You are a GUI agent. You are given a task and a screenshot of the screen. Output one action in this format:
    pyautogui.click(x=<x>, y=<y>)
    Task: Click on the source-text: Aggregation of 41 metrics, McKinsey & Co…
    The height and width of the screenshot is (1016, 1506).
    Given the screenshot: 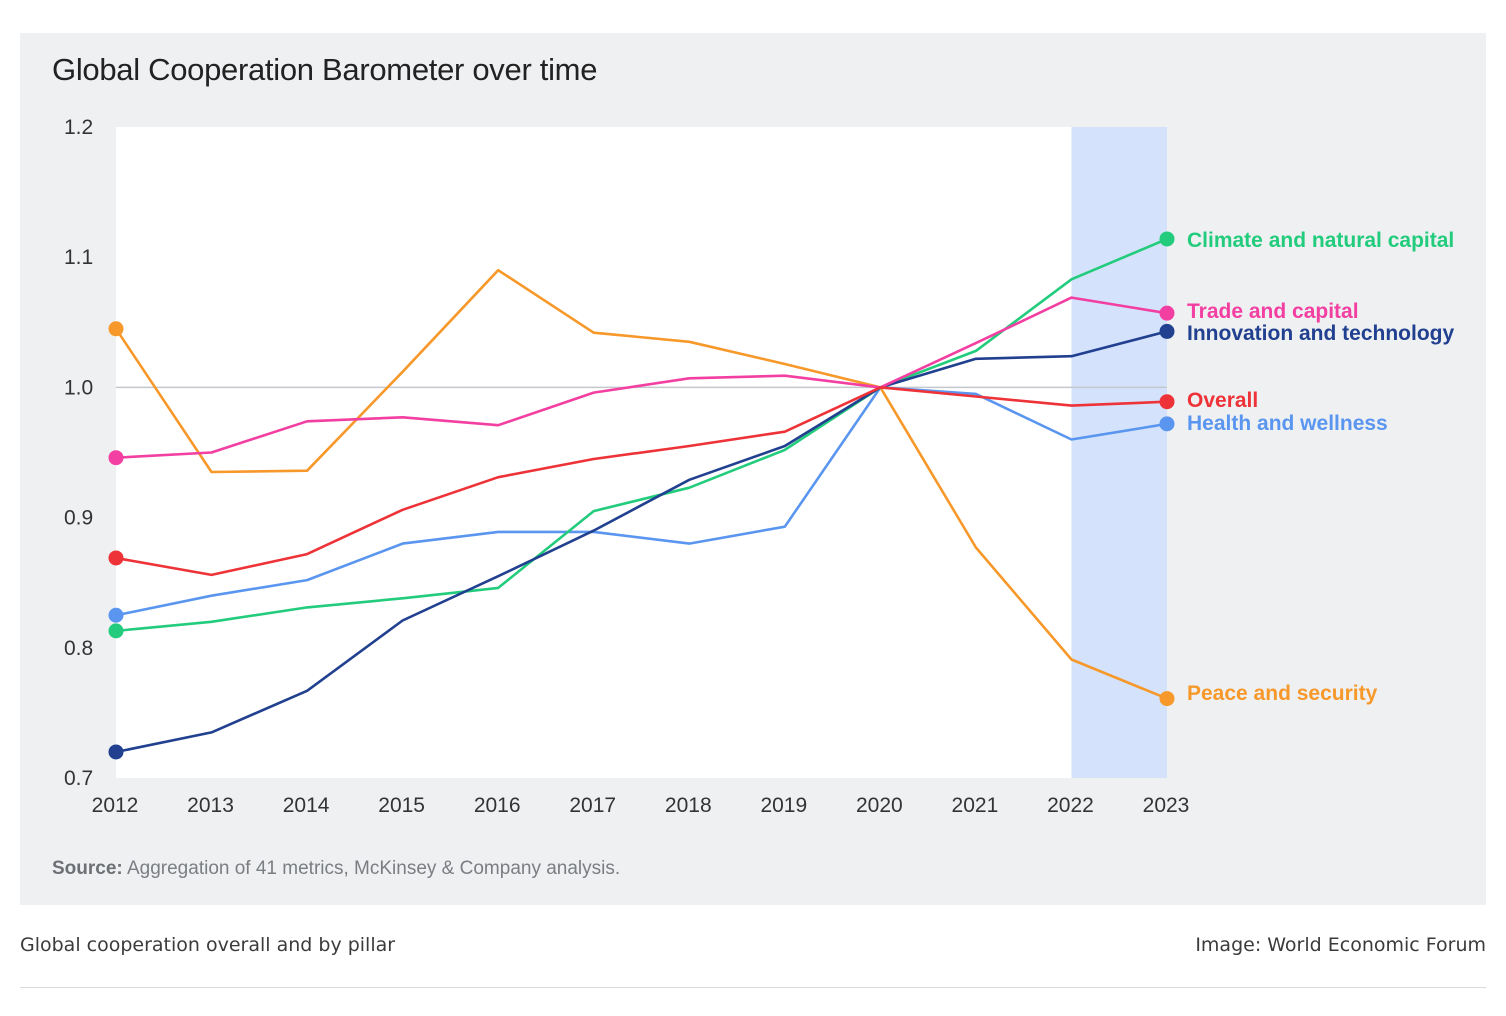 What is the action you would take?
    pyautogui.click(x=373, y=868)
    